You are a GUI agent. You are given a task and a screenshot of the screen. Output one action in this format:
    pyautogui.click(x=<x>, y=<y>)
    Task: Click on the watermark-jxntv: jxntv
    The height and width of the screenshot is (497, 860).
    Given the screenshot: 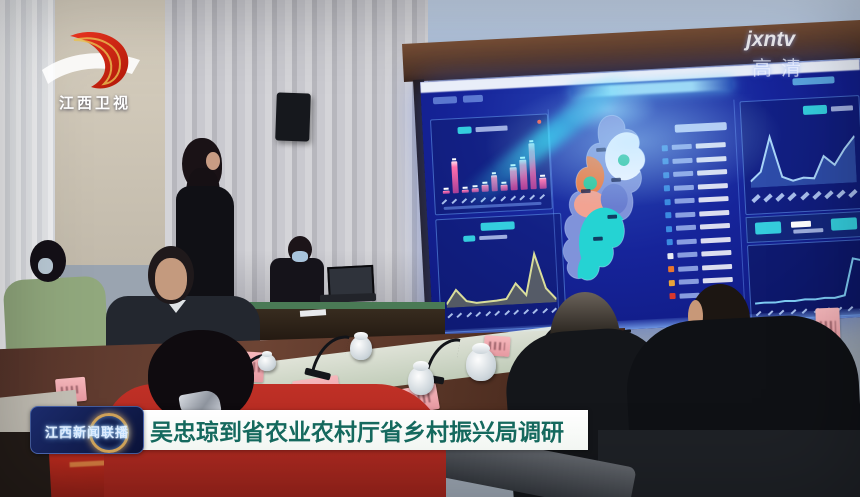 What is the action you would take?
    pyautogui.click(x=771, y=39)
    